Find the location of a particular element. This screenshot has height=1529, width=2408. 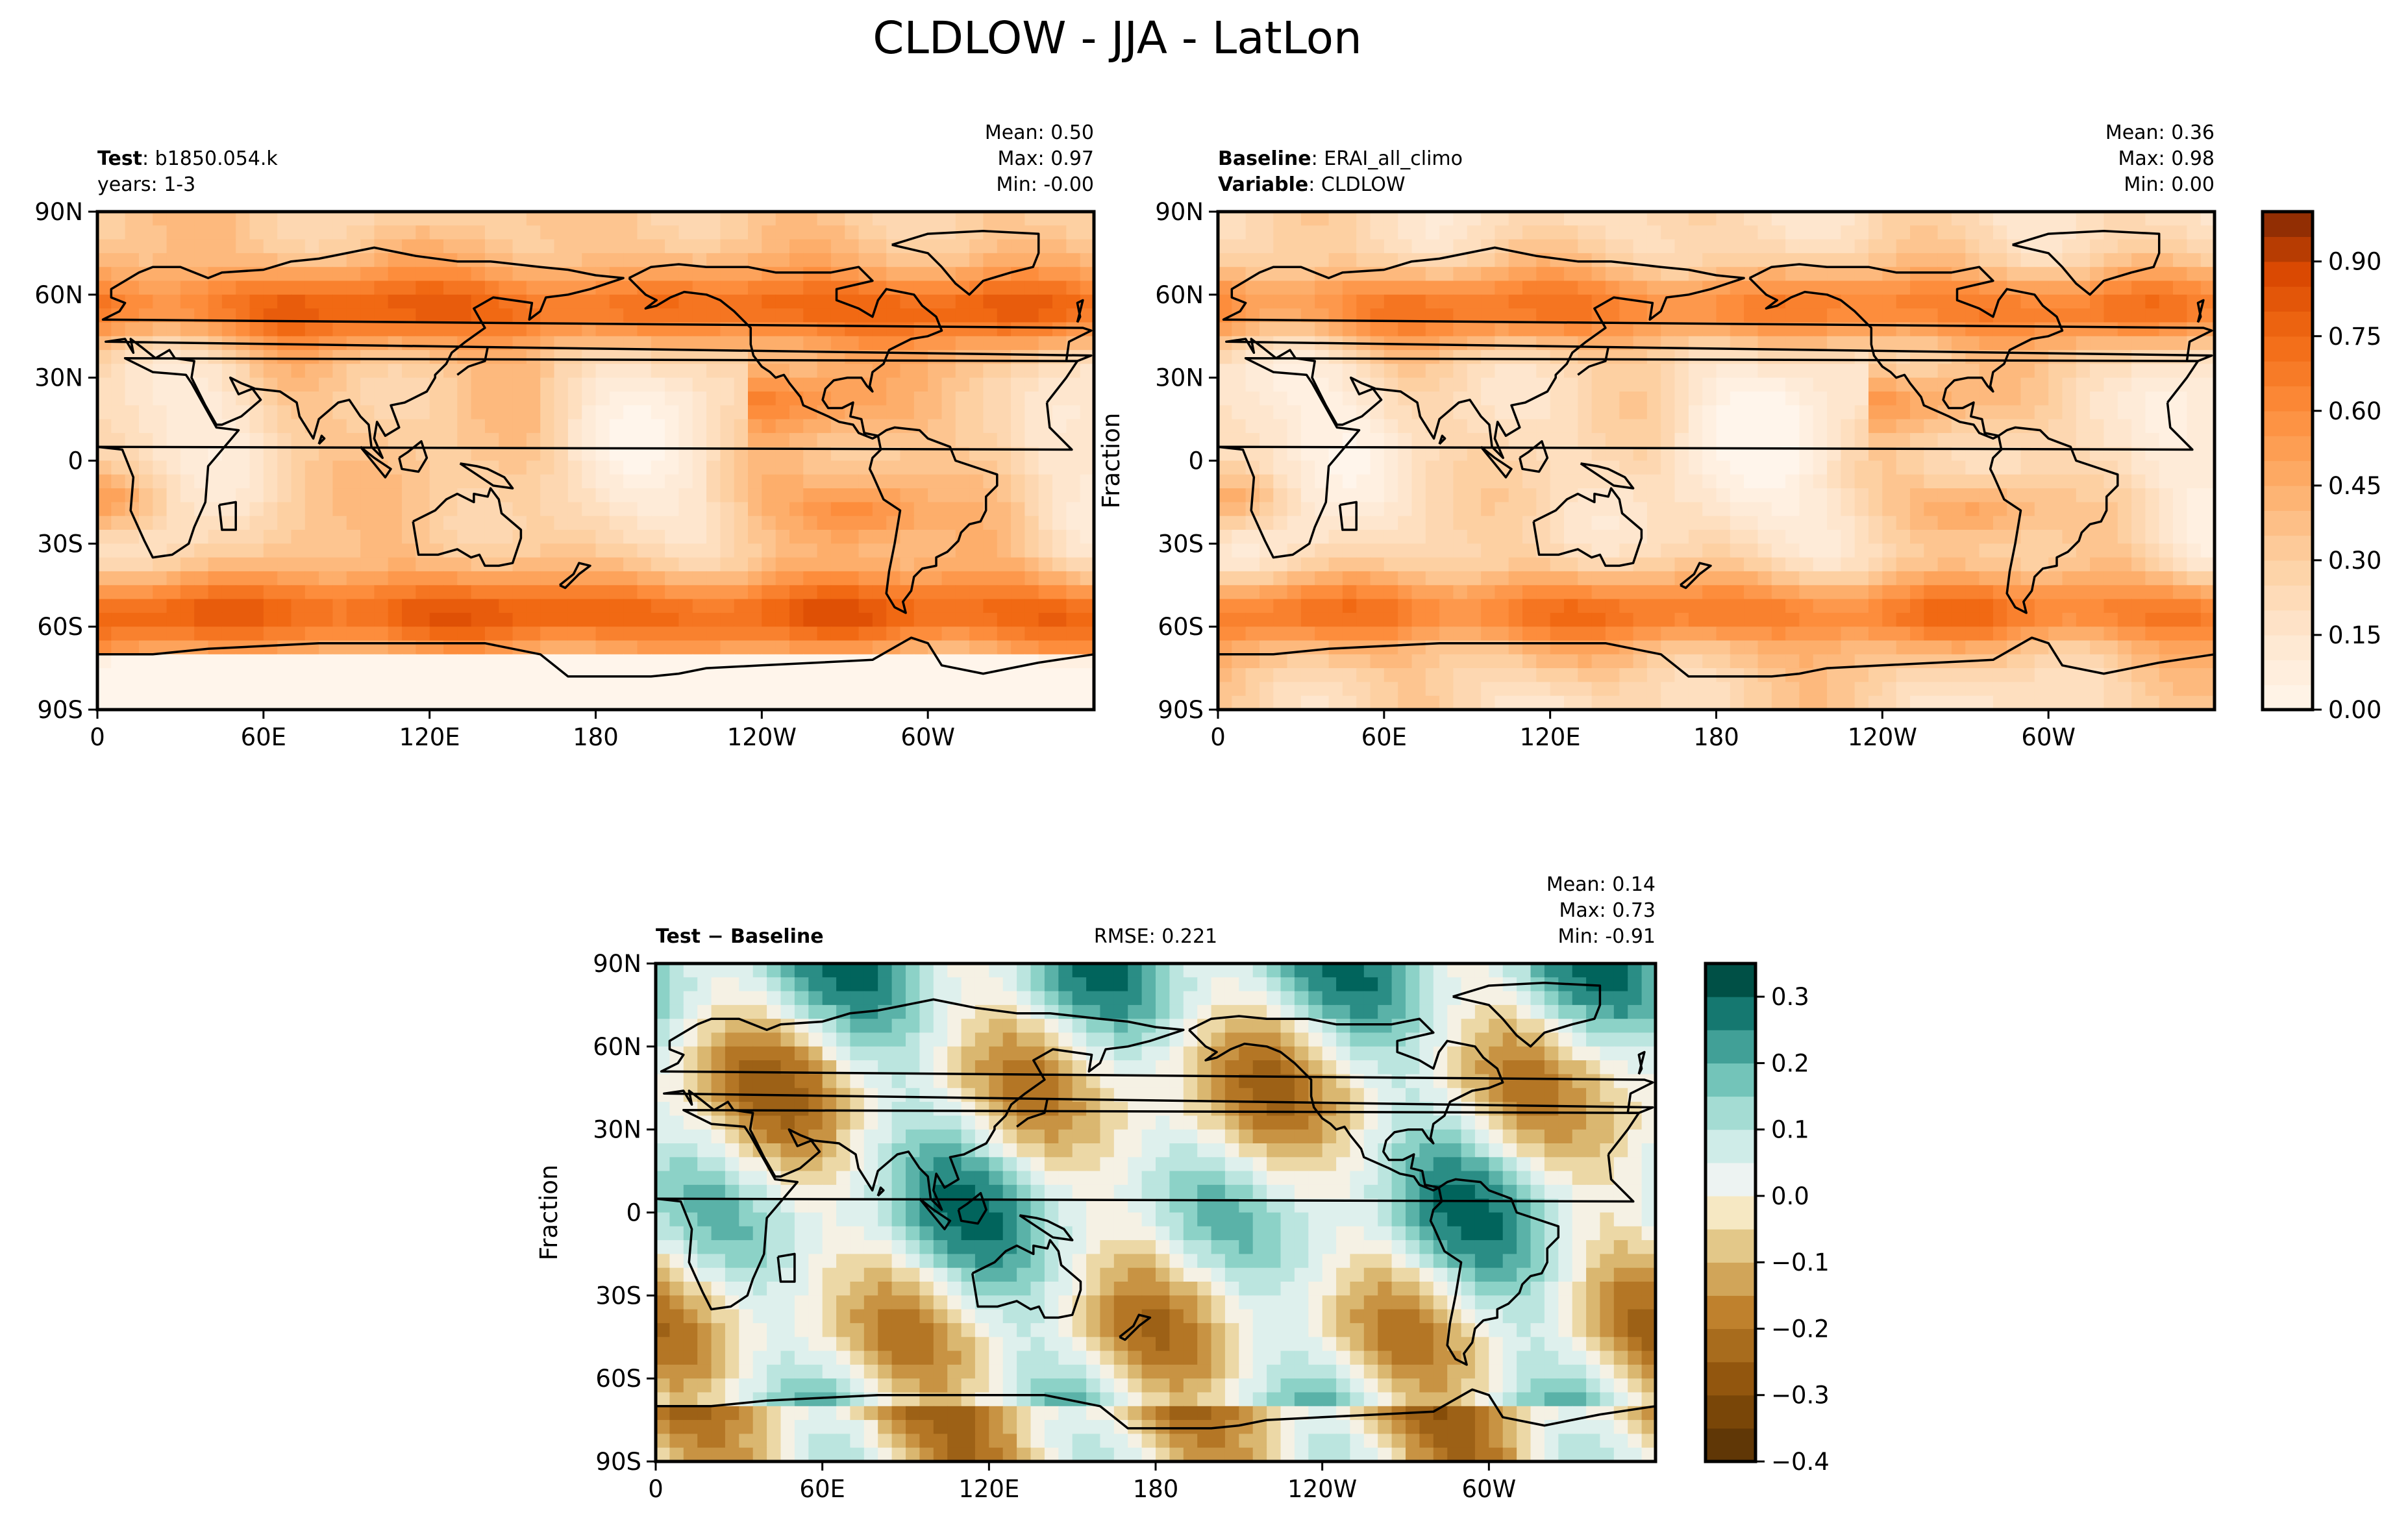

y-tick-label: 0 is located at coordinates (75, 461).